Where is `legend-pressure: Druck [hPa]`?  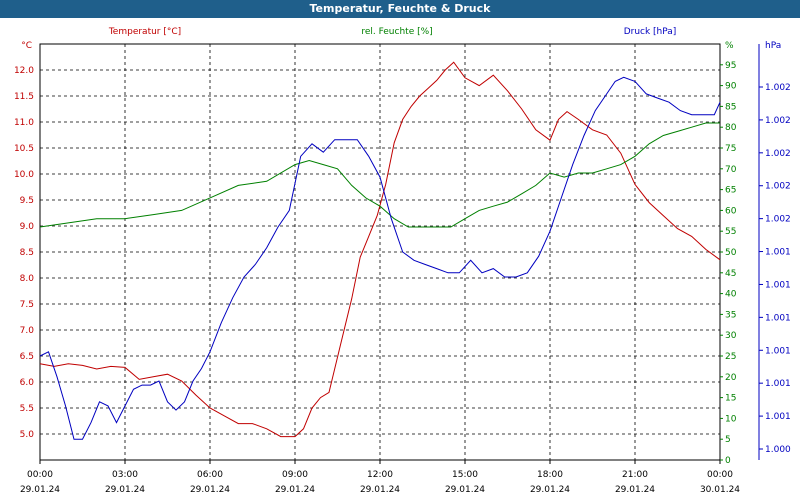
legend-pressure: Druck [hPa] is located at coordinates (650, 32).